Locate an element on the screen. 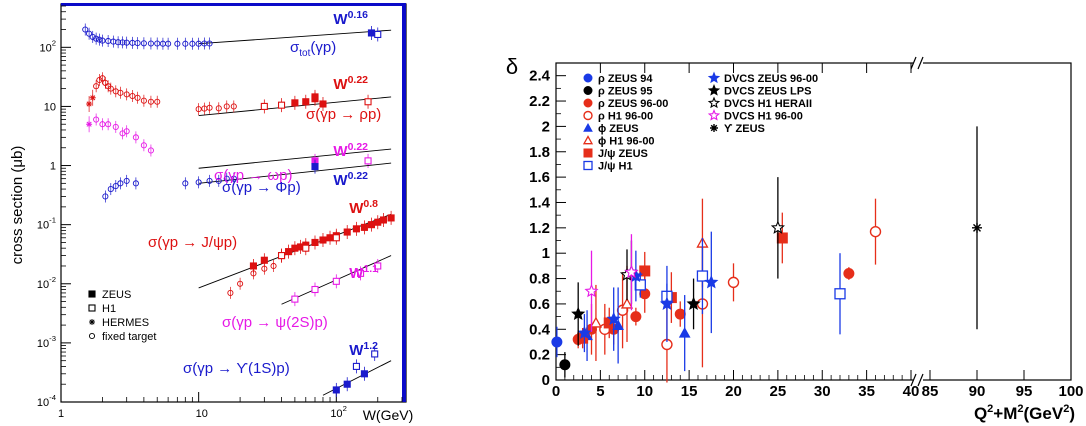  legend-label: fixed target is located at coordinates (129, 337).